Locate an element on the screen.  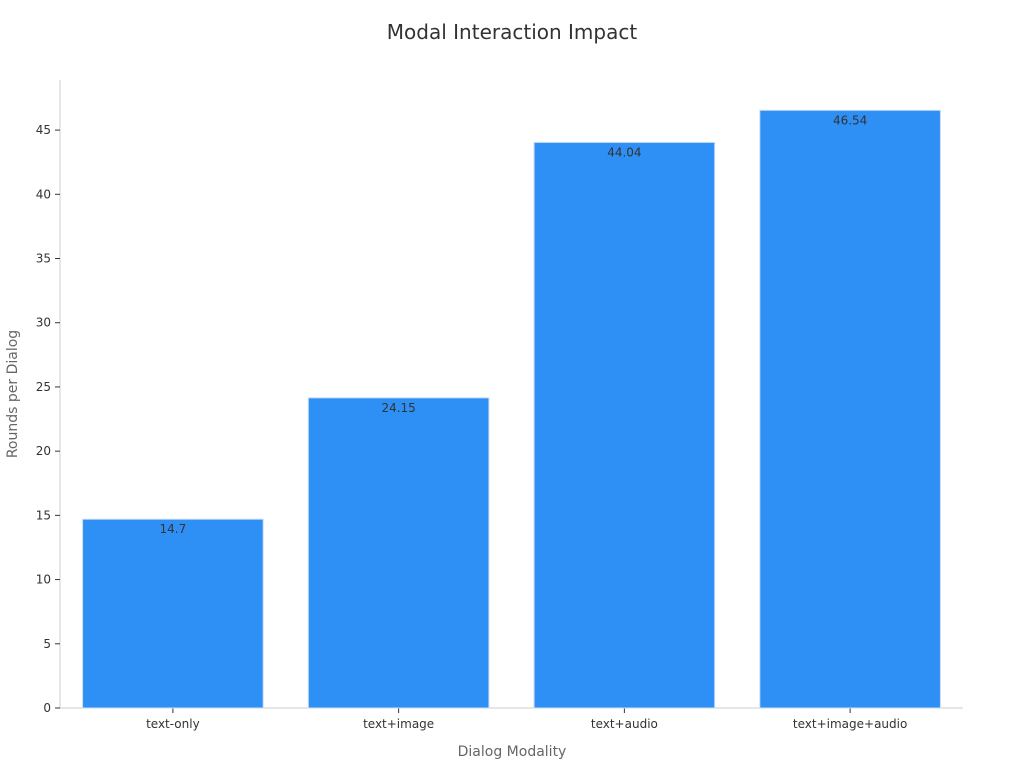
data-label: 24.15 is located at coordinates (398, 408).